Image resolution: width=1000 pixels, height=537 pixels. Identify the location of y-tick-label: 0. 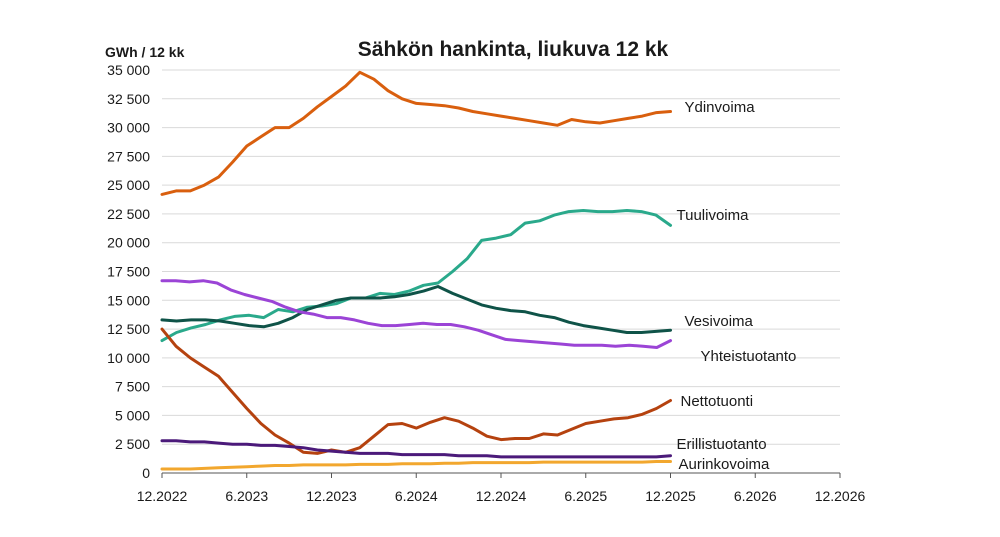
(146, 473).